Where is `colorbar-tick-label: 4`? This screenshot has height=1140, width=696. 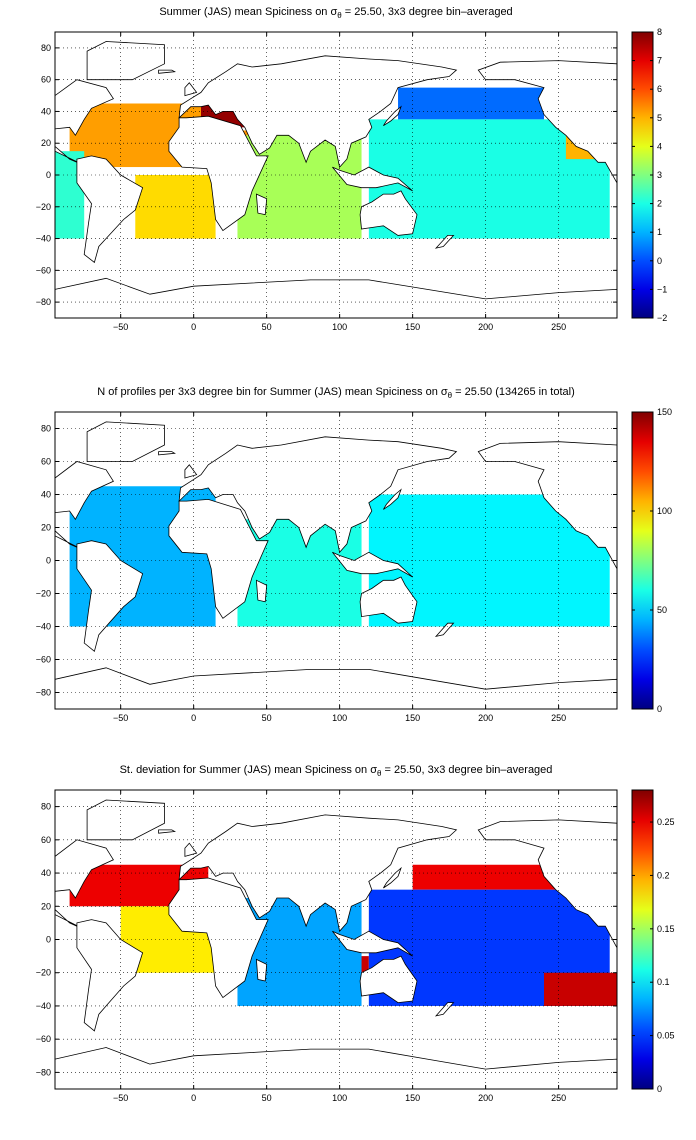
colorbar-tick-label: 4 is located at coordinates (659, 146).